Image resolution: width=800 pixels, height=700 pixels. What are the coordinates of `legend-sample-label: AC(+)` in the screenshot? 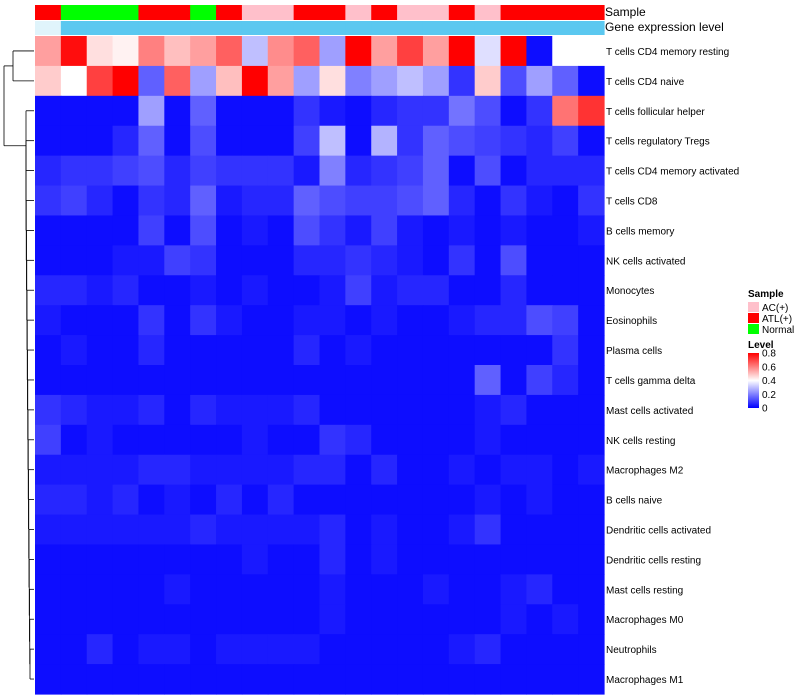 It's located at (775, 308).